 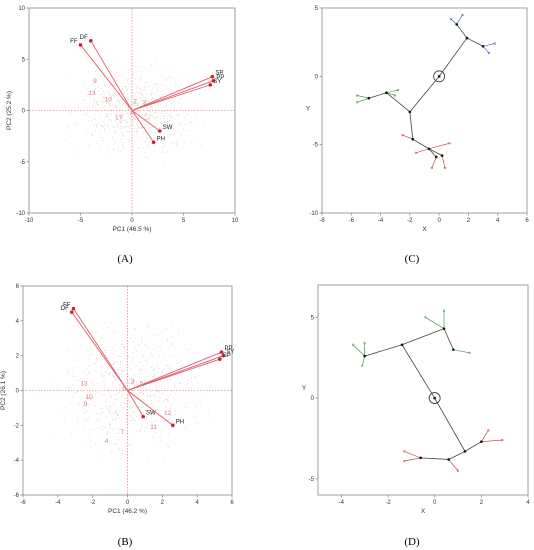 I want to click on y-tick-label: -4, so click(x=17, y=461).